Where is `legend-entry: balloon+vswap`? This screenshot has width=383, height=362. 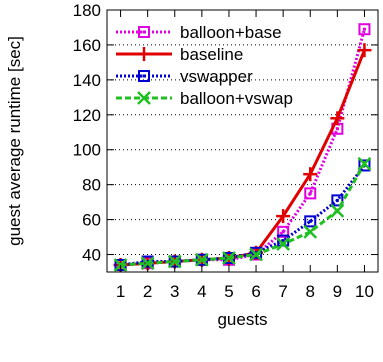 legend-entry: balloon+vswap is located at coordinates (204, 98).